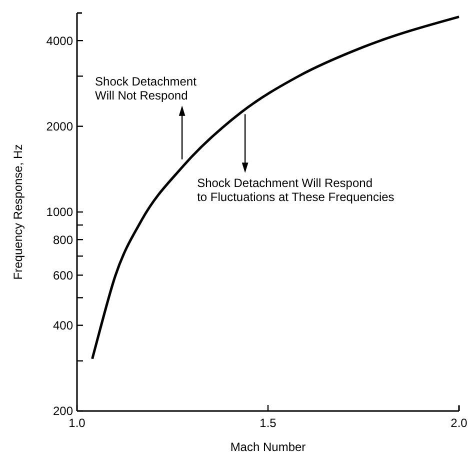 The height and width of the screenshot is (457, 475). What do you see at coordinates (295, 190) in the screenshot?
I see `annotation: Shock Detachment Will Respond to Fluctuations at These Frequencies` at bounding box center [295, 190].